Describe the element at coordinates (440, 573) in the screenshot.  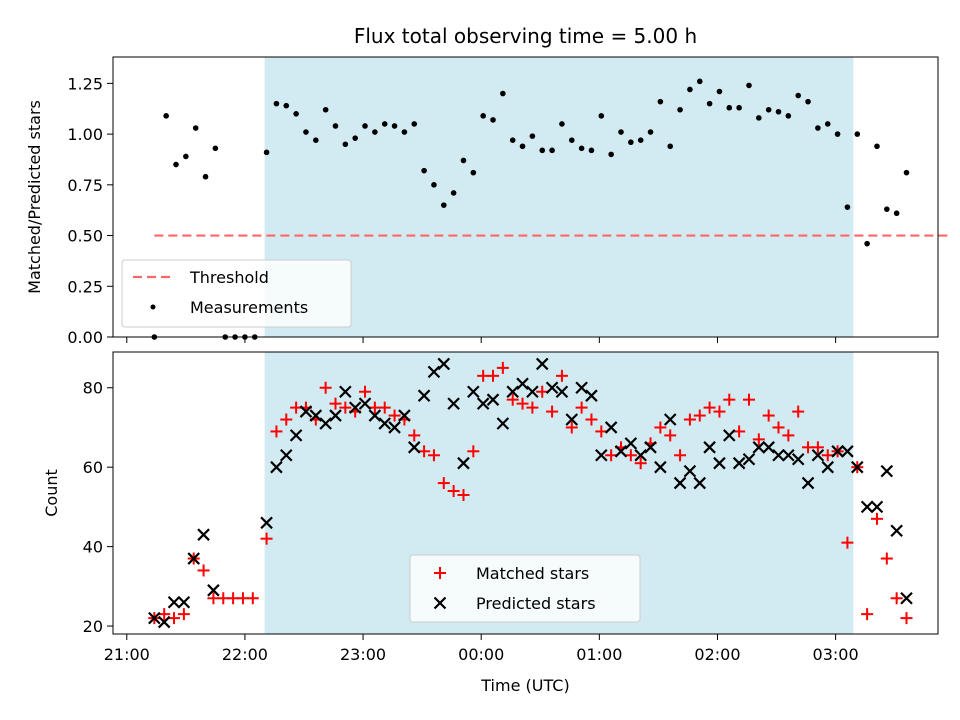
I see `legend-matched-swatch` at that location.